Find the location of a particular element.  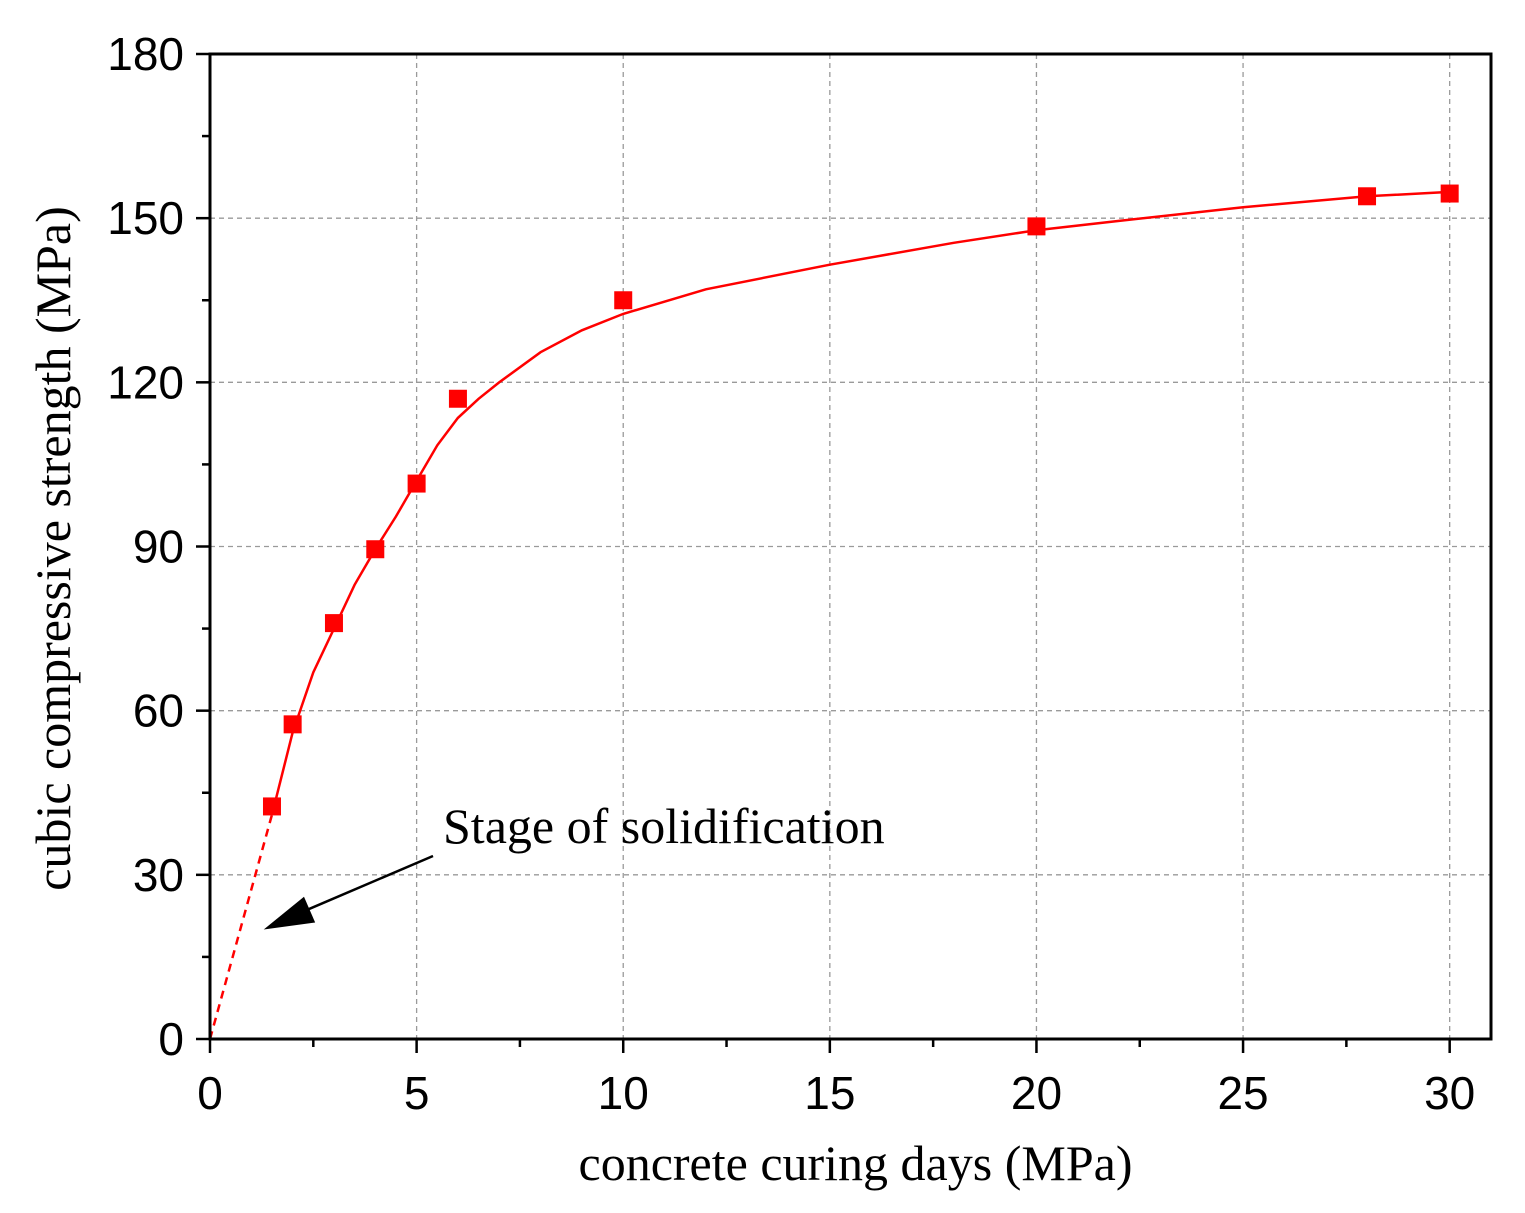

x-tick-label: 15 is located at coordinates (829, 1093).